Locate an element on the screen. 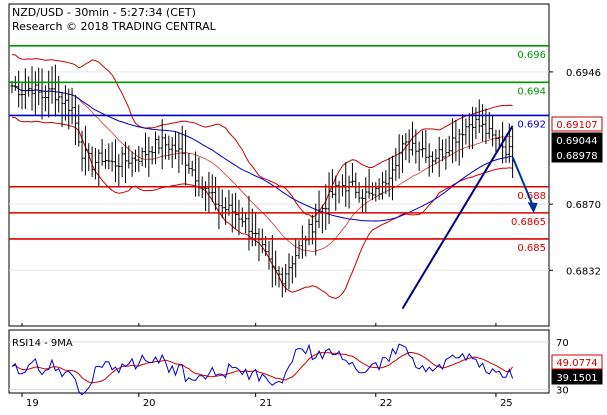  x-tick-label: 25 is located at coordinates (506, 403).